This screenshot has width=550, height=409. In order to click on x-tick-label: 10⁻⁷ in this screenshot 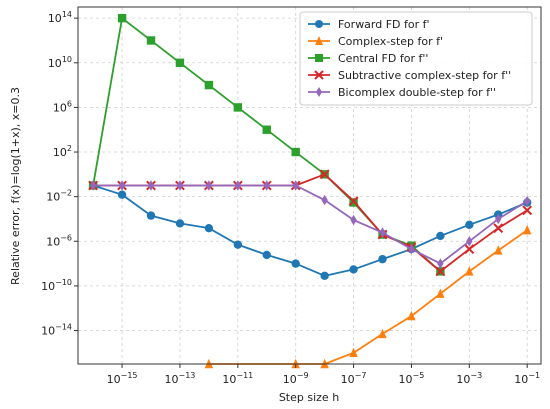, I will do `click(354, 378)`.